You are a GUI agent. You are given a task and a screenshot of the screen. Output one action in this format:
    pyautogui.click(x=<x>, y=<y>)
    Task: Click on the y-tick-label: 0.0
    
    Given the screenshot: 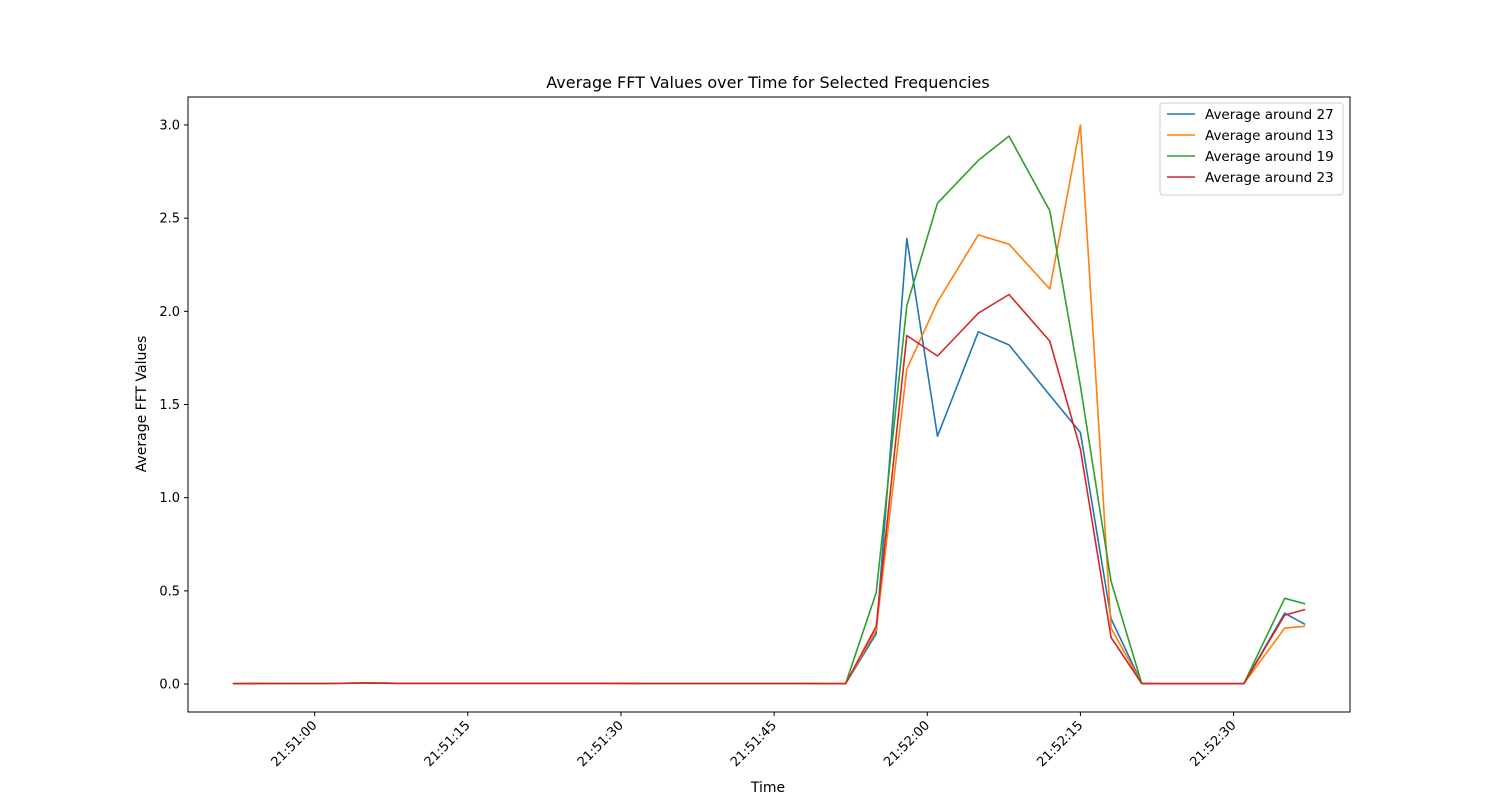 What is the action you would take?
    pyautogui.click(x=169, y=685)
    